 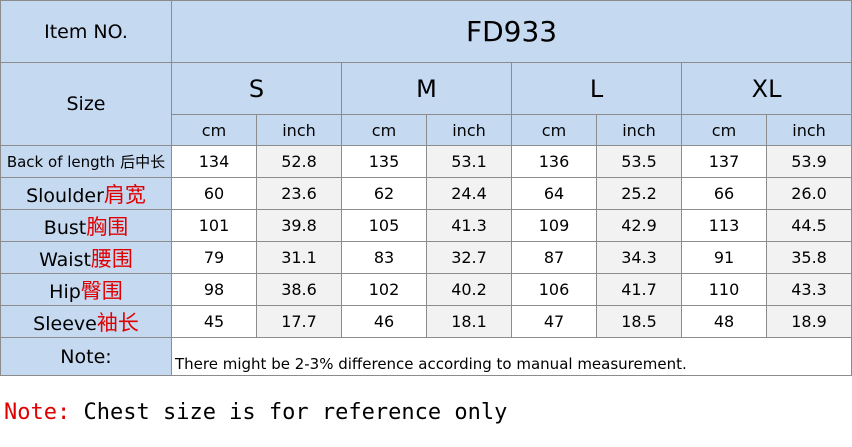 I want to click on row-label: Waist腰围, so click(x=86, y=257).